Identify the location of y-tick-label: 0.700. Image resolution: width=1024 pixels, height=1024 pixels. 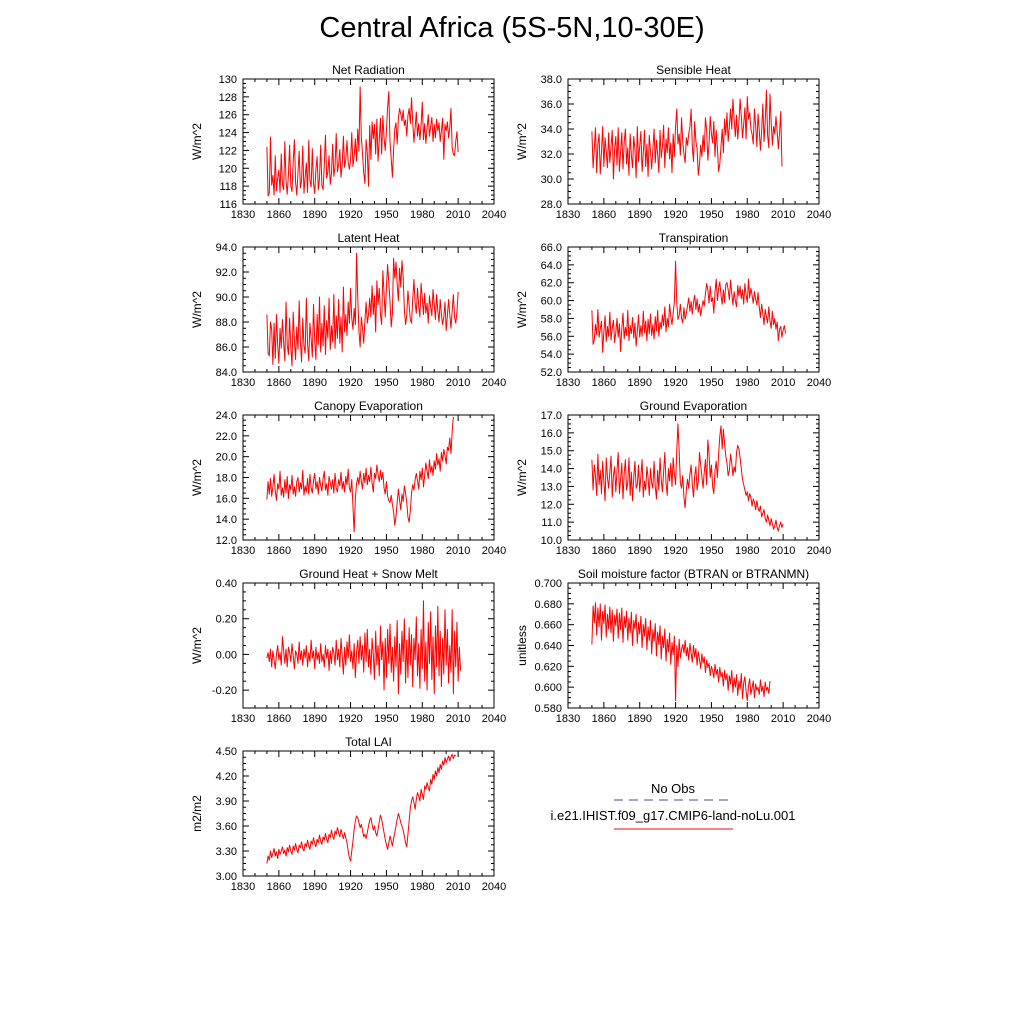
(548, 584).